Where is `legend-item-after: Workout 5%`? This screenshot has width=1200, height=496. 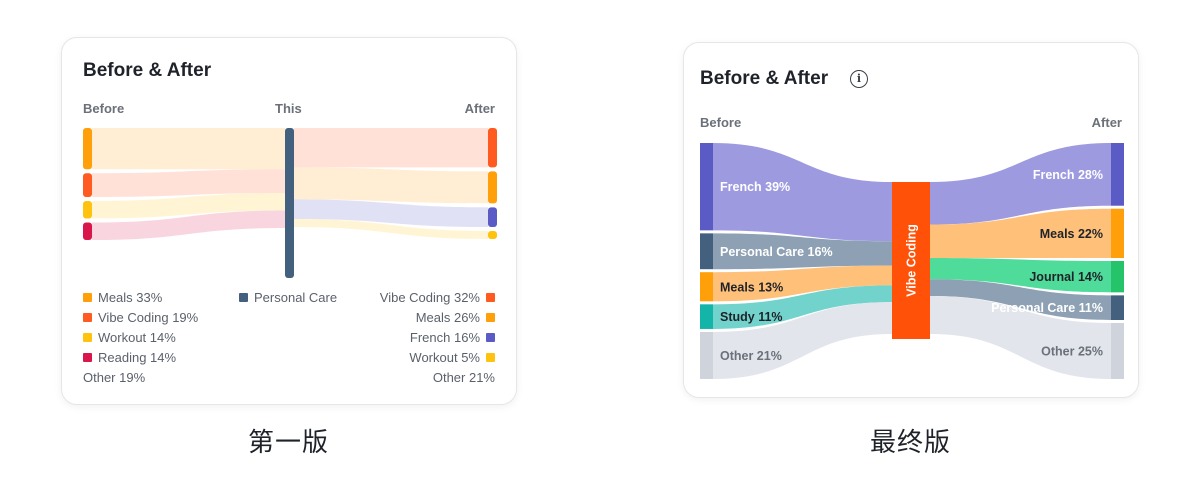 legend-item-after: Workout 5% is located at coordinates (452, 357).